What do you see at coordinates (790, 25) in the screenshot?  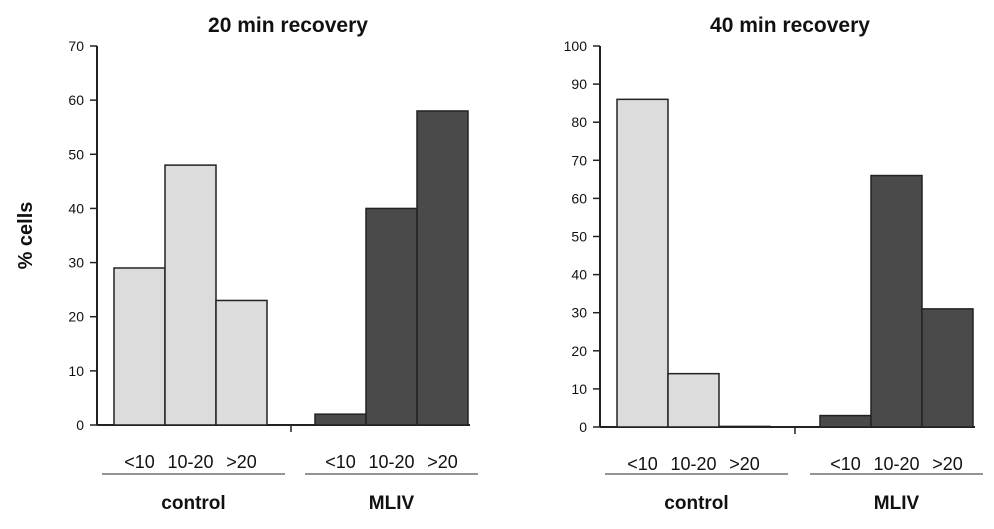 I see `chart-title: 40 min recovery` at bounding box center [790, 25].